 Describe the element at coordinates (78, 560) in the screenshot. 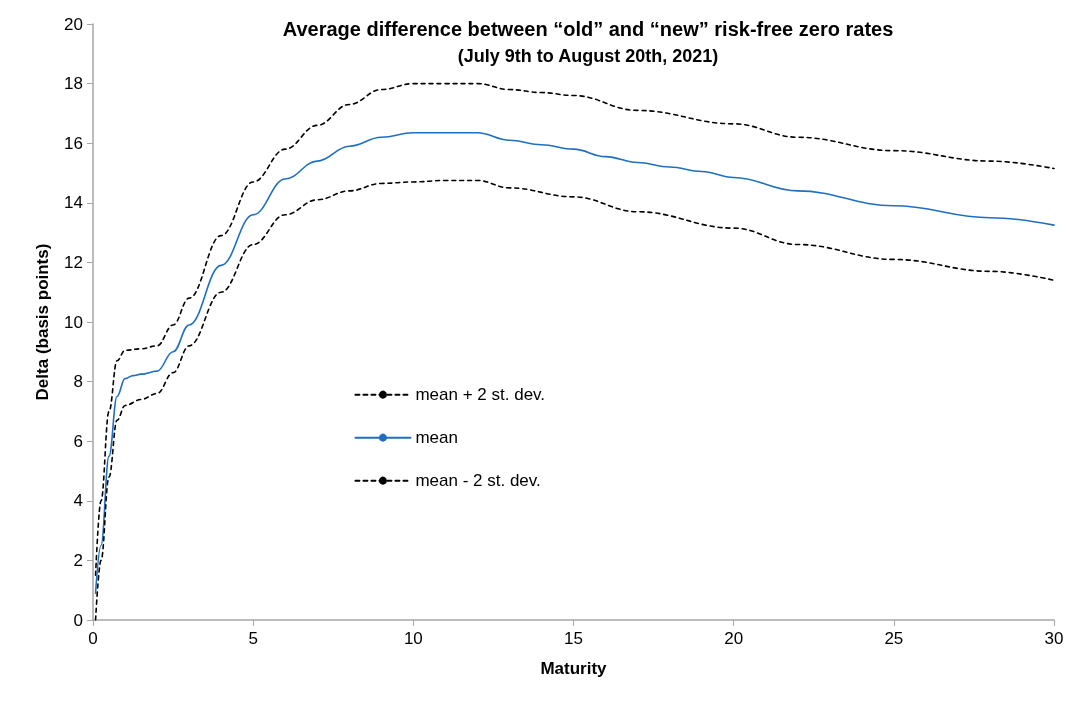

I see `y-tick-label: 2` at that location.